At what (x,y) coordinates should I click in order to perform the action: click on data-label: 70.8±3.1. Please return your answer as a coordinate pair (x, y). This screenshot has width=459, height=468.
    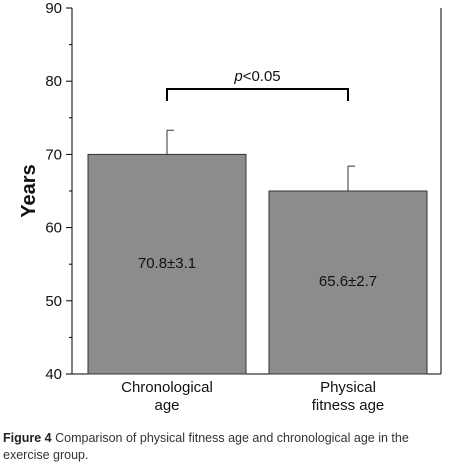
    Looking at the image, I should click on (167, 263).